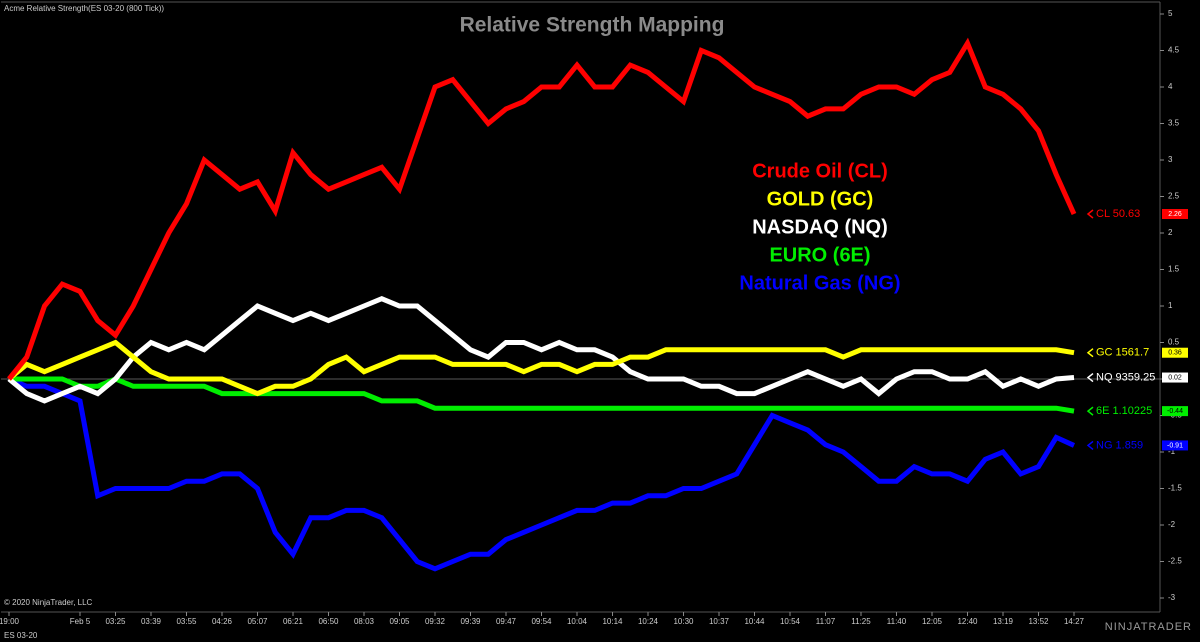  What do you see at coordinates (1174, 50) in the screenshot?
I see `y-tick-label: 4.5` at bounding box center [1174, 50].